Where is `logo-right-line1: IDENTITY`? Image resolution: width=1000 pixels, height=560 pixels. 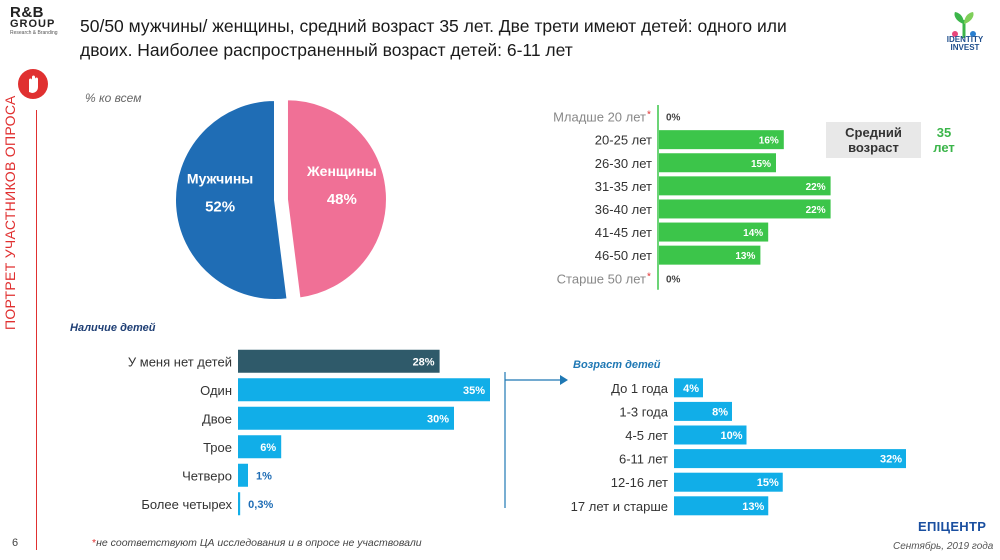 logo-right-line1: IDENTITY is located at coordinates (965, 39).